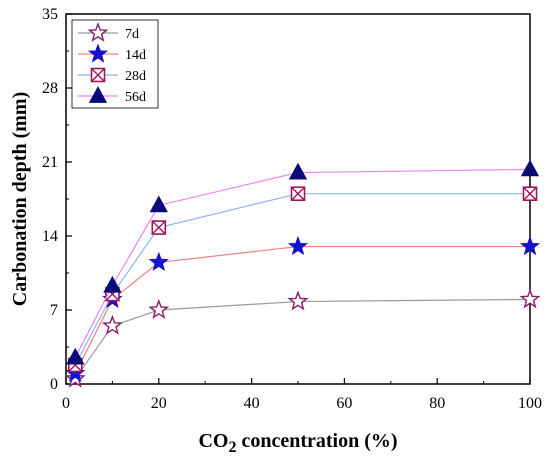  I want to click on y-tick-label: 35, so click(50, 14).